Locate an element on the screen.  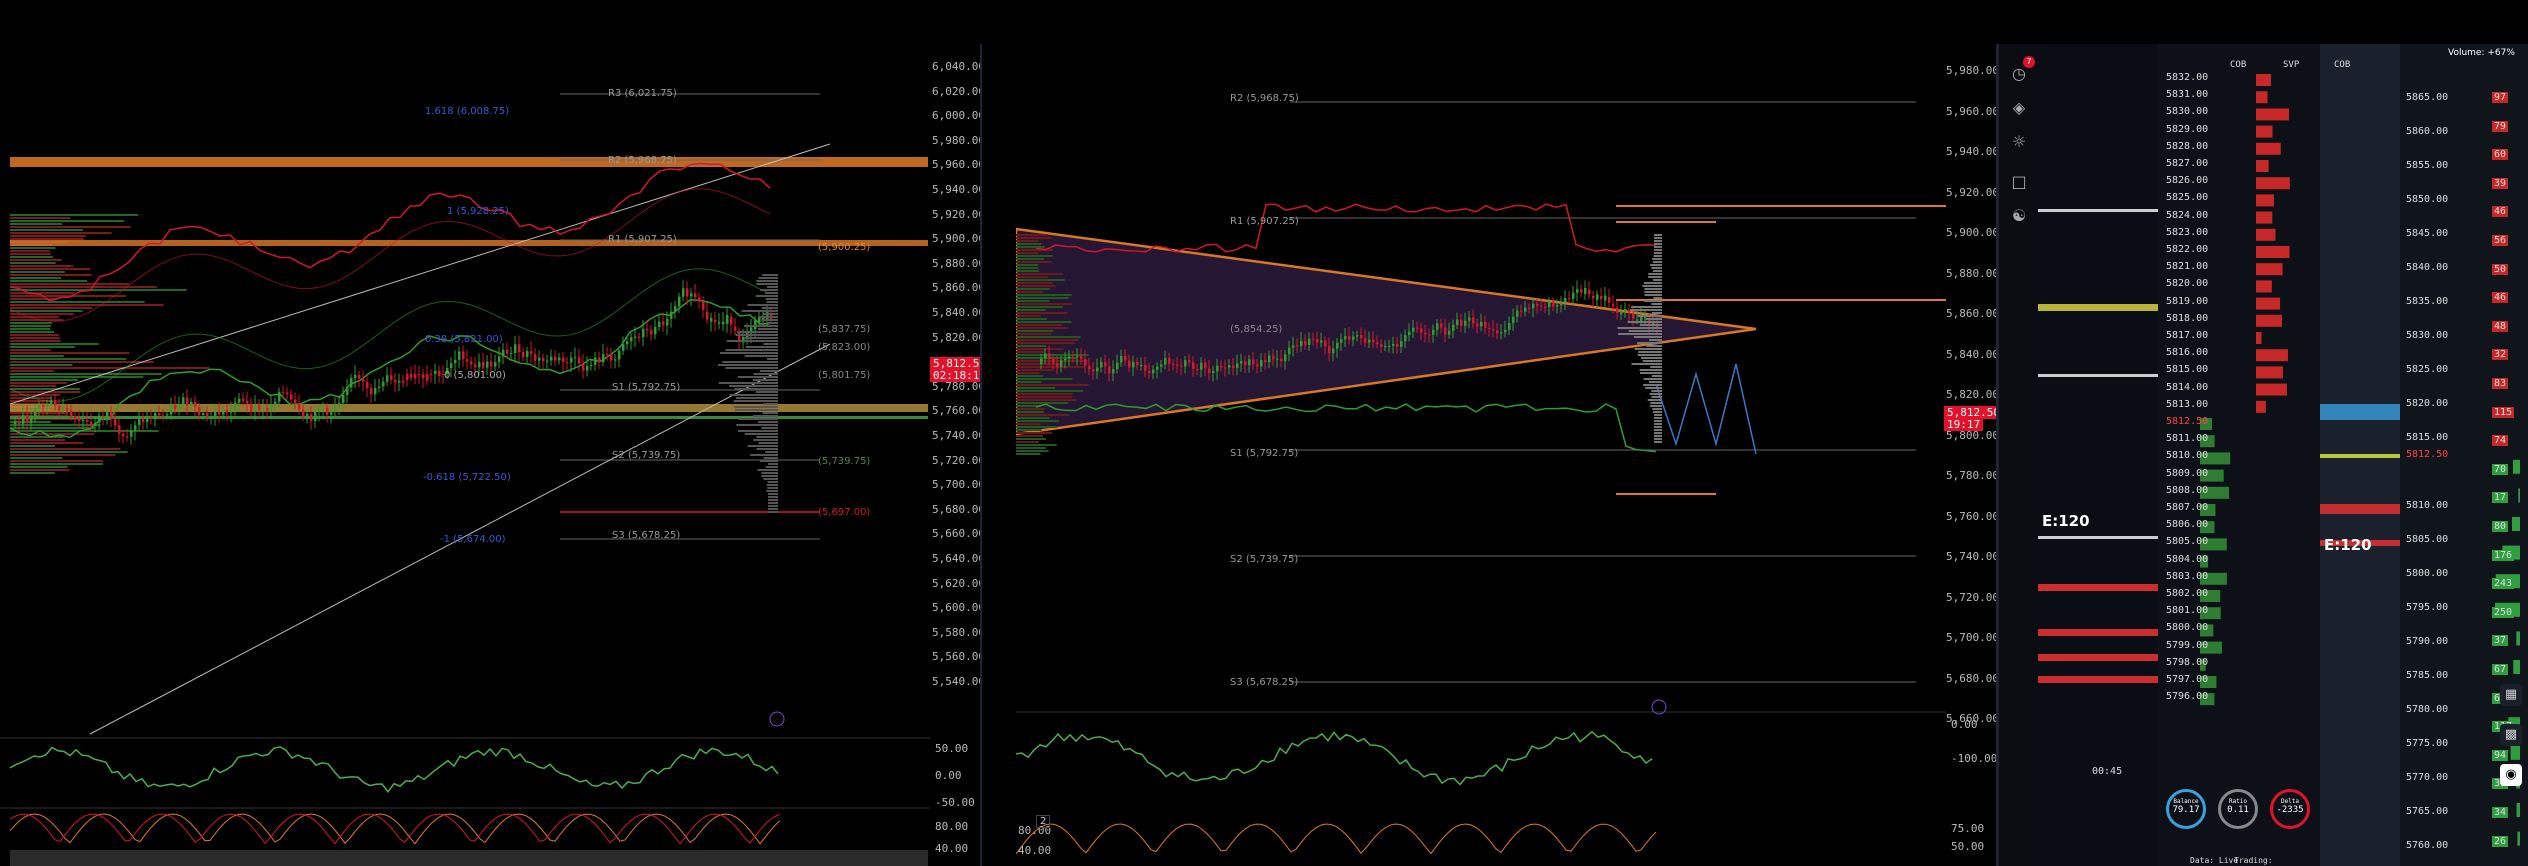
apps-icon: ▩ is located at coordinates (2511, 735).